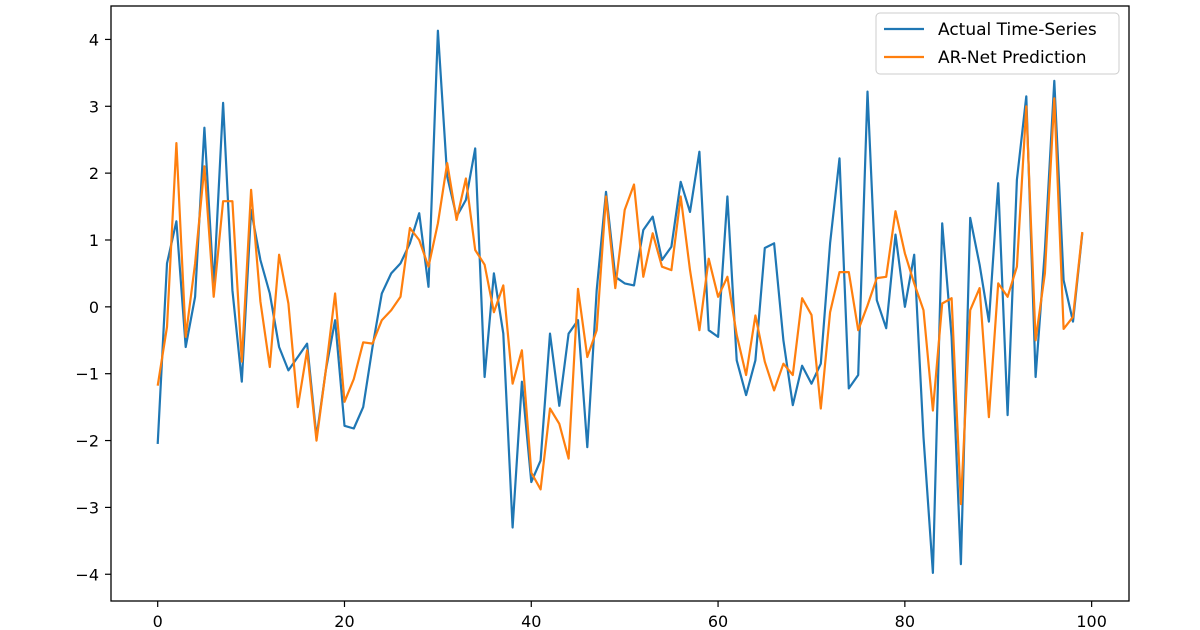 The image size is (1200, 630). I want to click on y-tick-label: −1, so click(87, 374).